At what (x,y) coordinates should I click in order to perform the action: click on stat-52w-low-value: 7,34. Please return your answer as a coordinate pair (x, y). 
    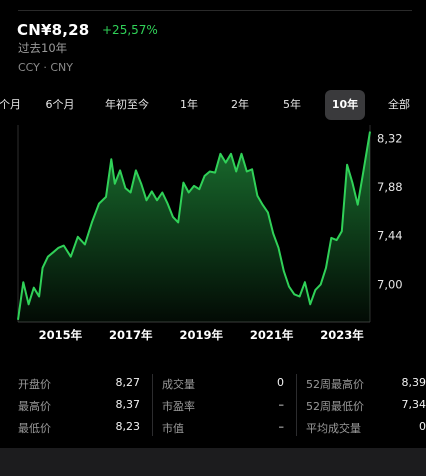
    Looking at the image, I should click on (413, 404).